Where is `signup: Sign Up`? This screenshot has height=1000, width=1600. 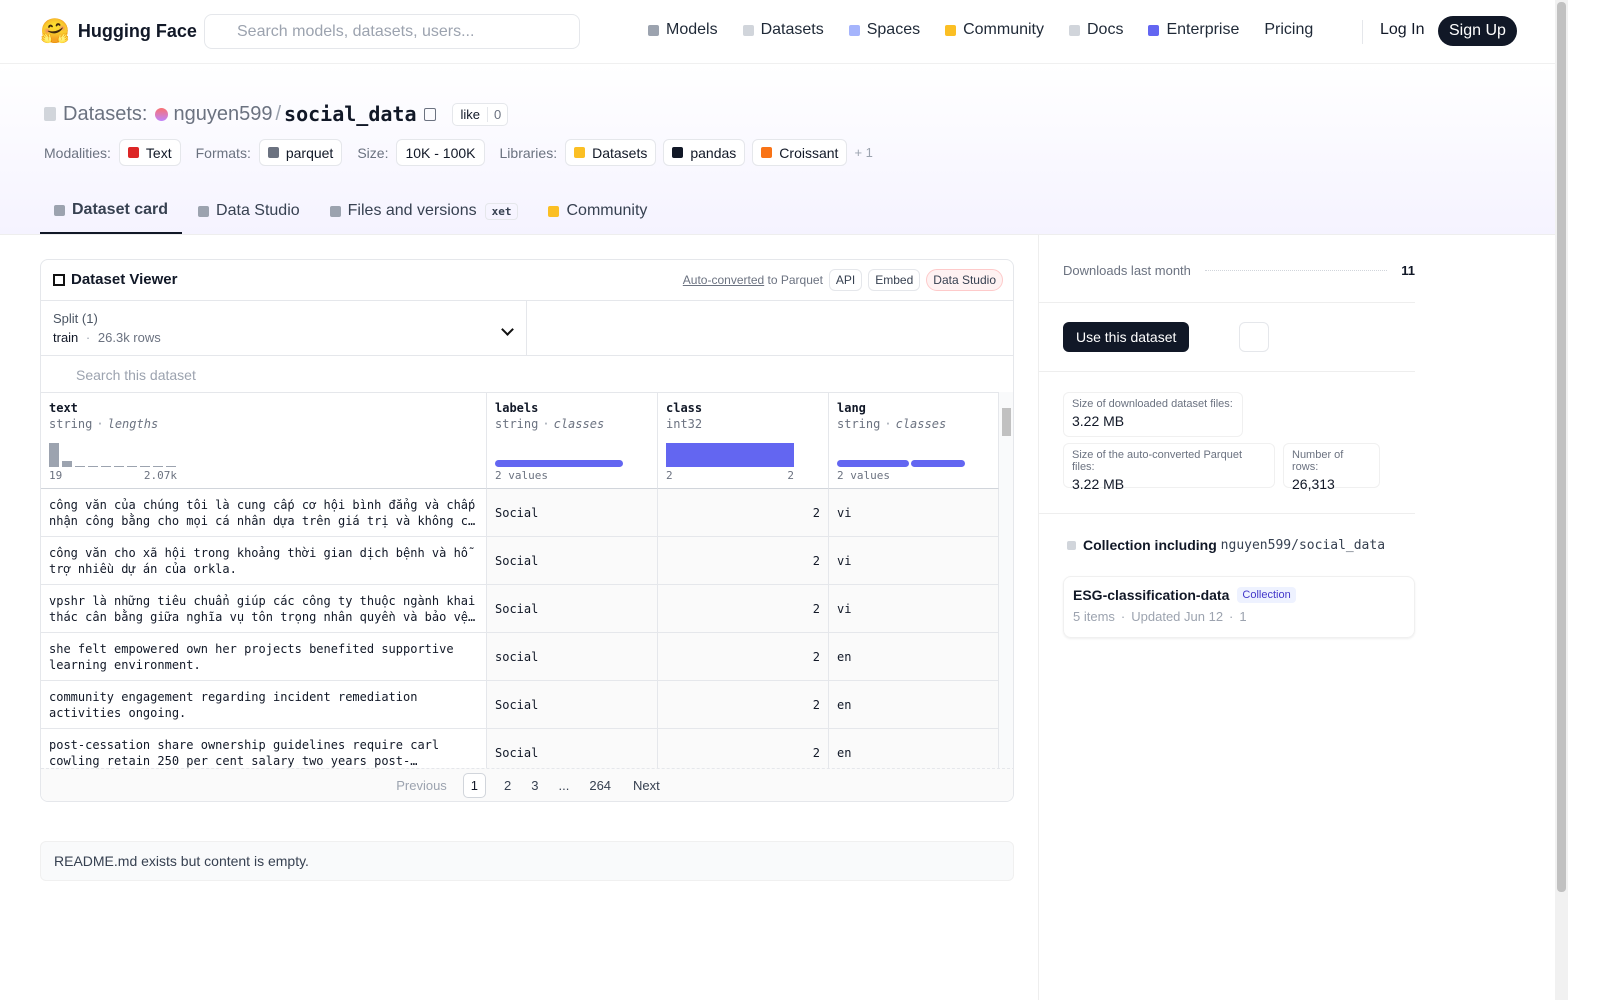
signup: Sign Up is located at coordinates (1477, 31).